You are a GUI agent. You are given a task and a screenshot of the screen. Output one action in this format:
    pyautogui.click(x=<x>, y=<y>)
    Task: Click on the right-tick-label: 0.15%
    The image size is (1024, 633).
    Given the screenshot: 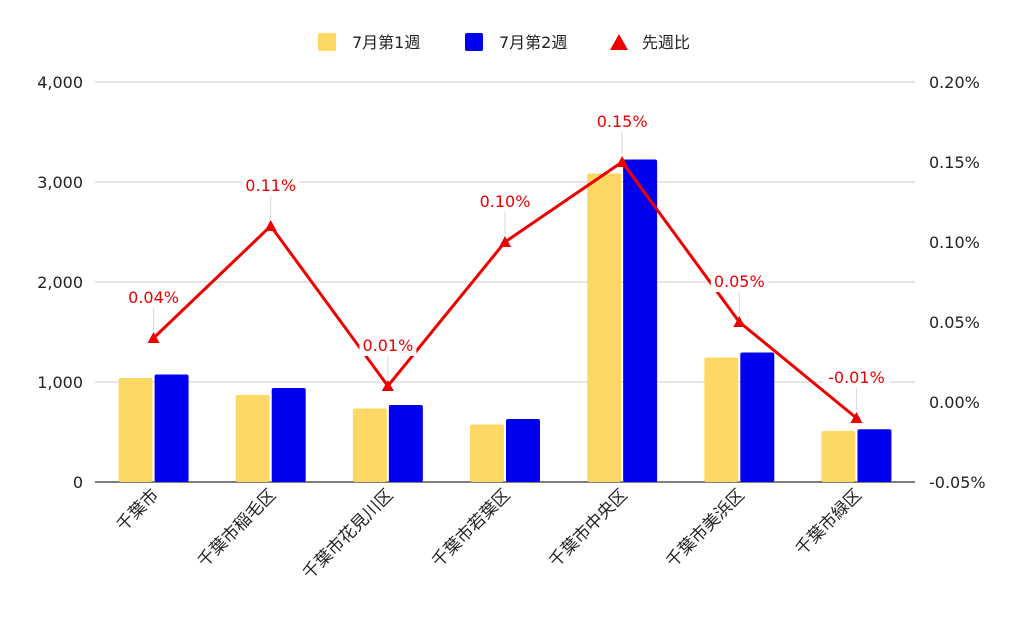 What is the action you would take?
    pyautogui.click(x=954, y=162)
    